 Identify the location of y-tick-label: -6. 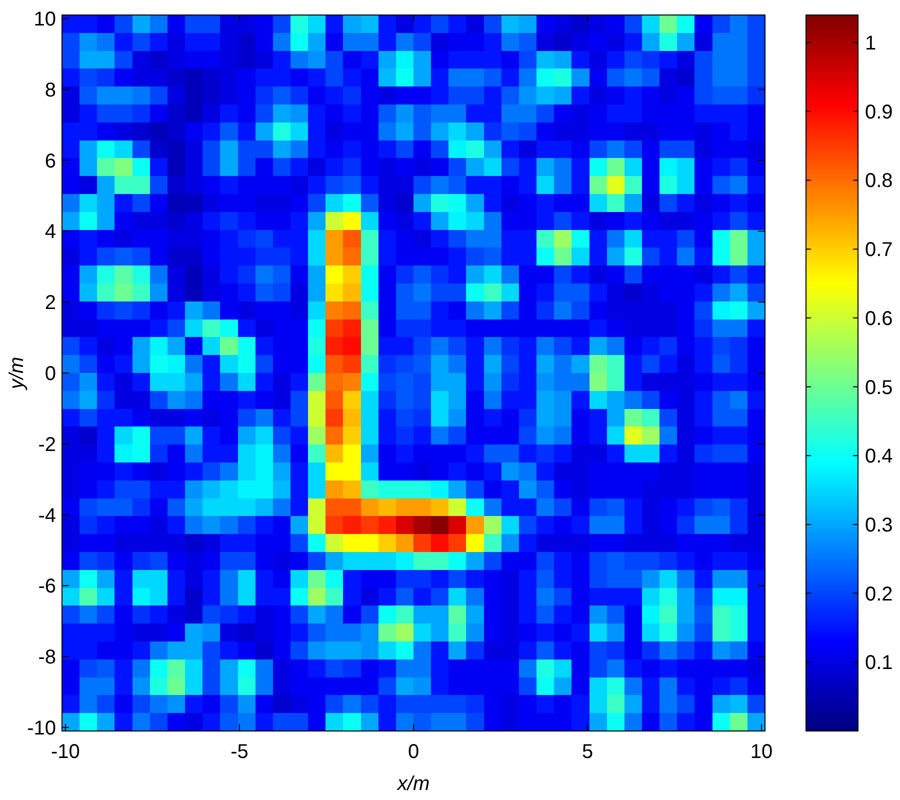
(47, 587).